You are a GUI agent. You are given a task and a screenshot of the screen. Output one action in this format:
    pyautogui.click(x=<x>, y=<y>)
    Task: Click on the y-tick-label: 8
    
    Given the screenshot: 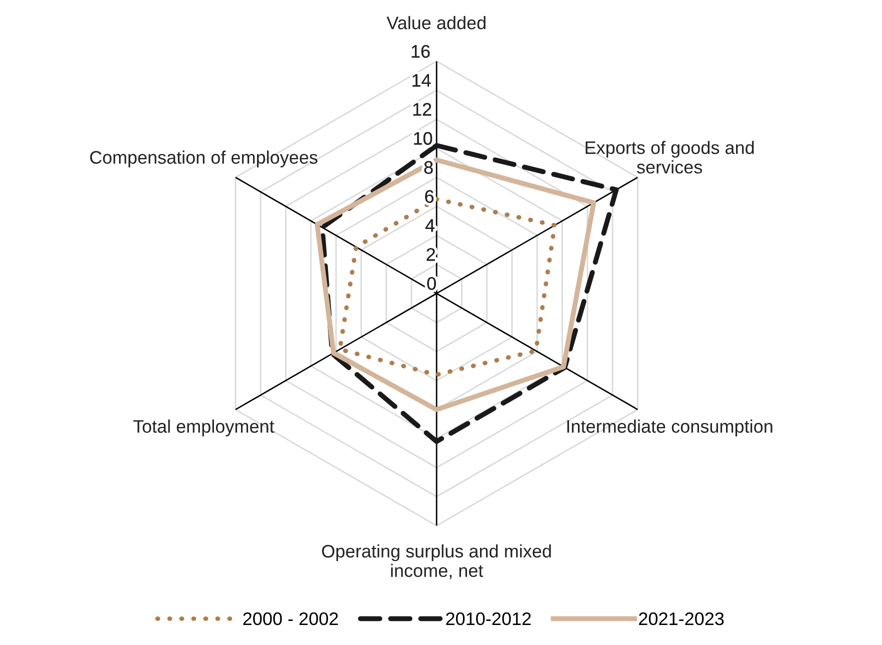 What is the action you would take?
    pyautogui.click(x=428, y=167)
    